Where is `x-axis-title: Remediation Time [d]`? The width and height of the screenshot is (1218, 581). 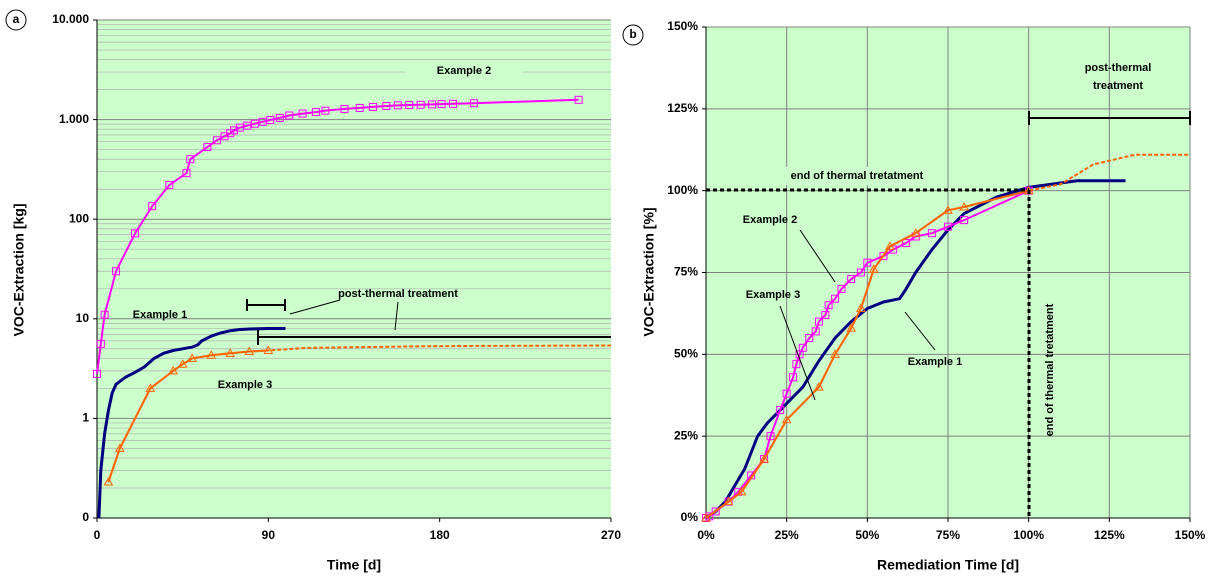
x-axis-title: Remediation Time [d] is located at coordinates (948, 565).